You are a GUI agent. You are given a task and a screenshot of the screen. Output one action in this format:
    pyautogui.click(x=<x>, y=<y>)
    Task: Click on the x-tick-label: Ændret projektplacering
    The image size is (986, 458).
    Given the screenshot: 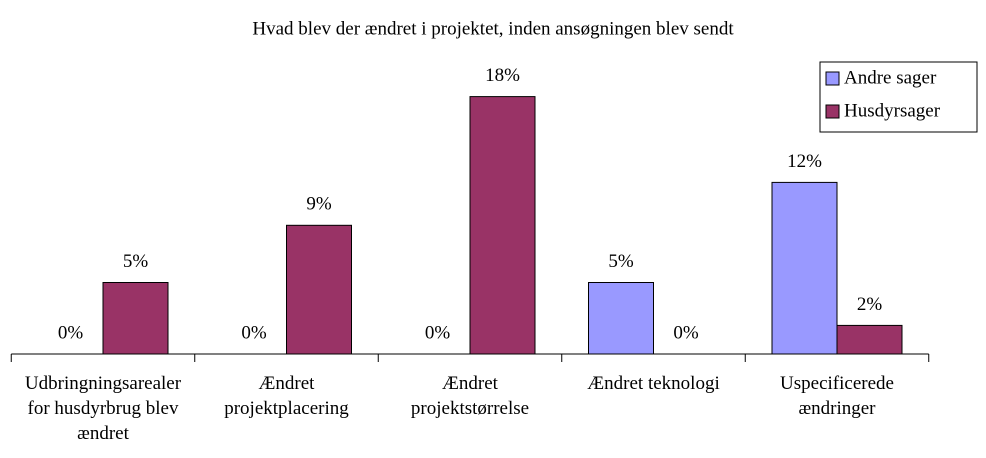 What is the action you would take?
    pyautogui.click(x=286, y=396)
    